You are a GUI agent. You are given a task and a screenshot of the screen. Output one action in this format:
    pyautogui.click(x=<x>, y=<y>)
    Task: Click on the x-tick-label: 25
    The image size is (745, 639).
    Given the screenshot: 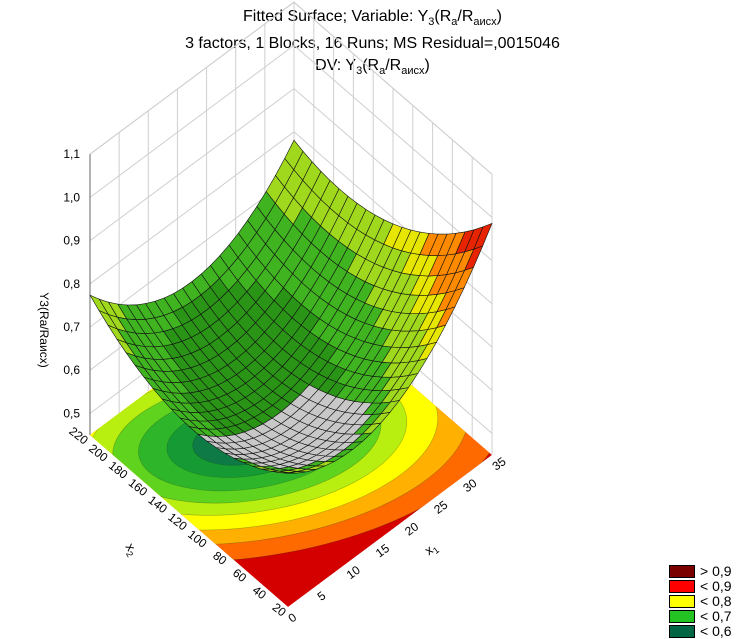 What is the action you would take?
    pyautogui.click(x=440, y=506)
    